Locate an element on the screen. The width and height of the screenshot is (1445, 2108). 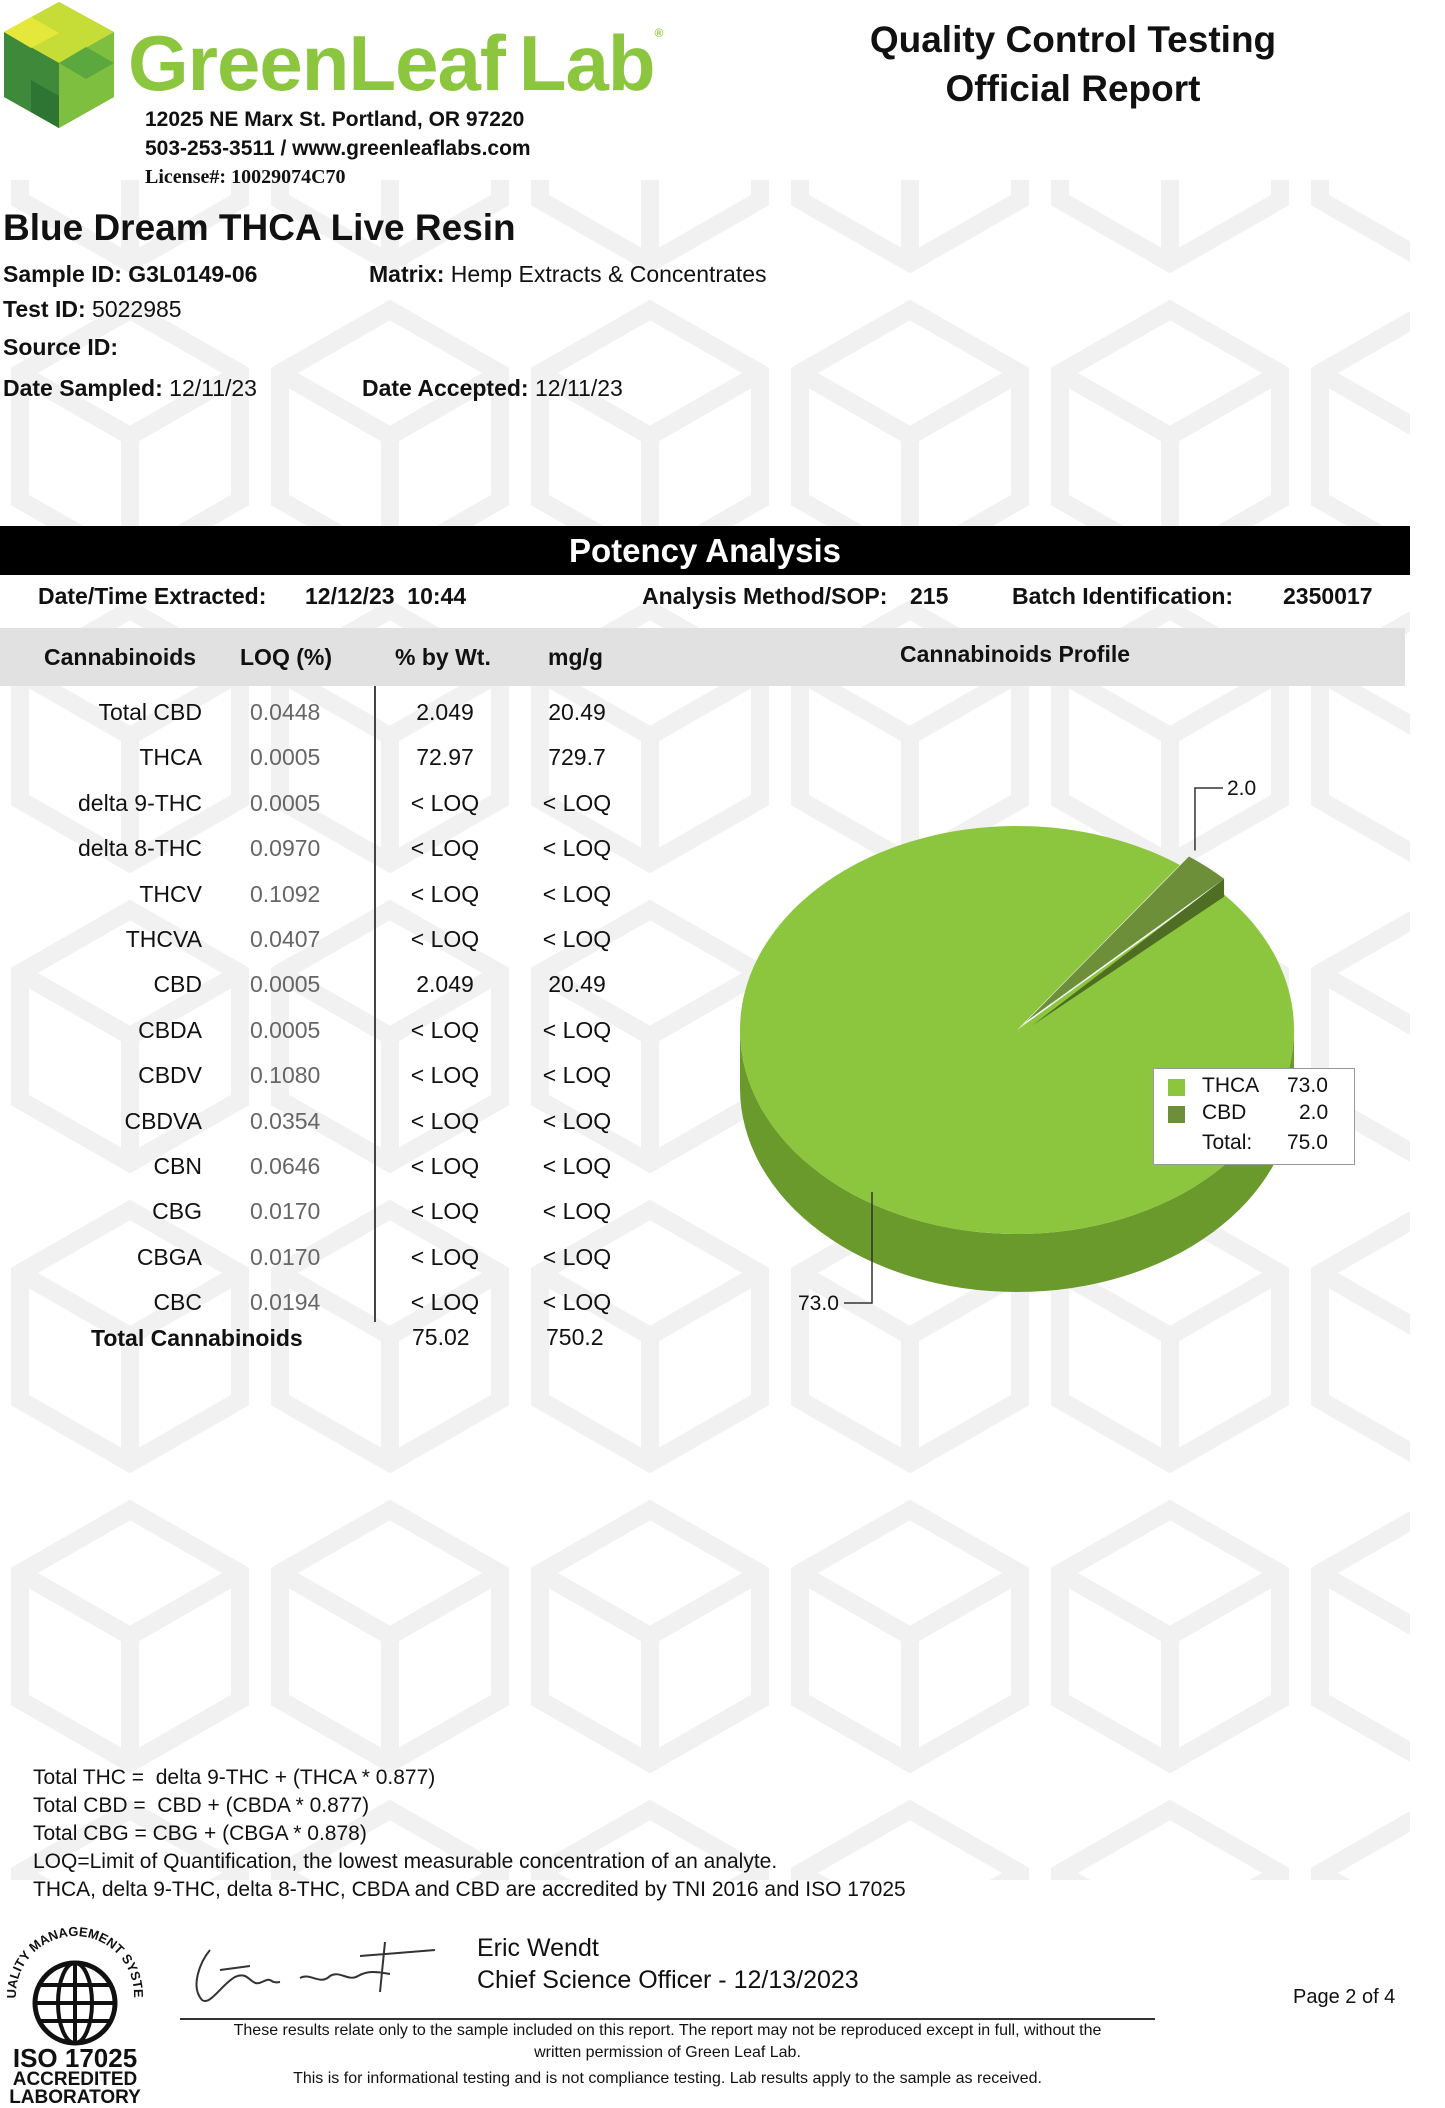
pie-side-wall is located at coordinates (1017, 1161).